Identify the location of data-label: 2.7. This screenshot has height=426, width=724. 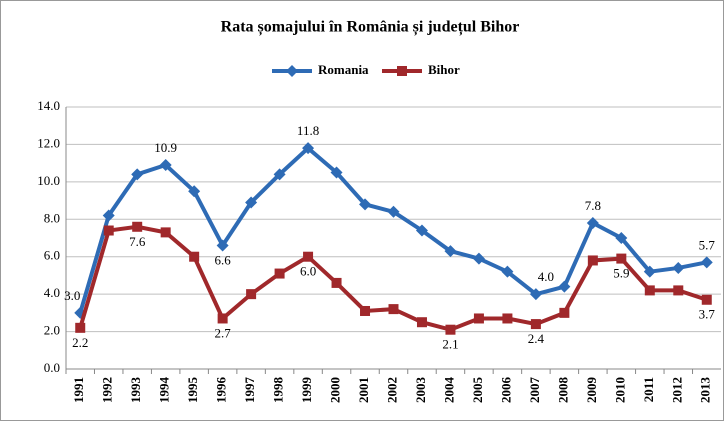
(223, 332).